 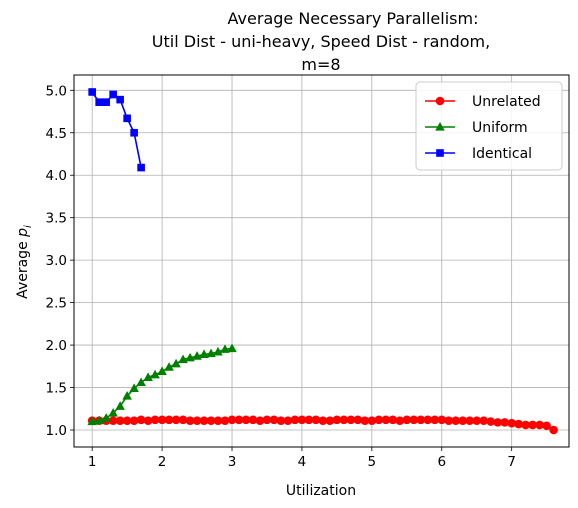 I want to click on series-unrelated, so click(x=322, y=425).